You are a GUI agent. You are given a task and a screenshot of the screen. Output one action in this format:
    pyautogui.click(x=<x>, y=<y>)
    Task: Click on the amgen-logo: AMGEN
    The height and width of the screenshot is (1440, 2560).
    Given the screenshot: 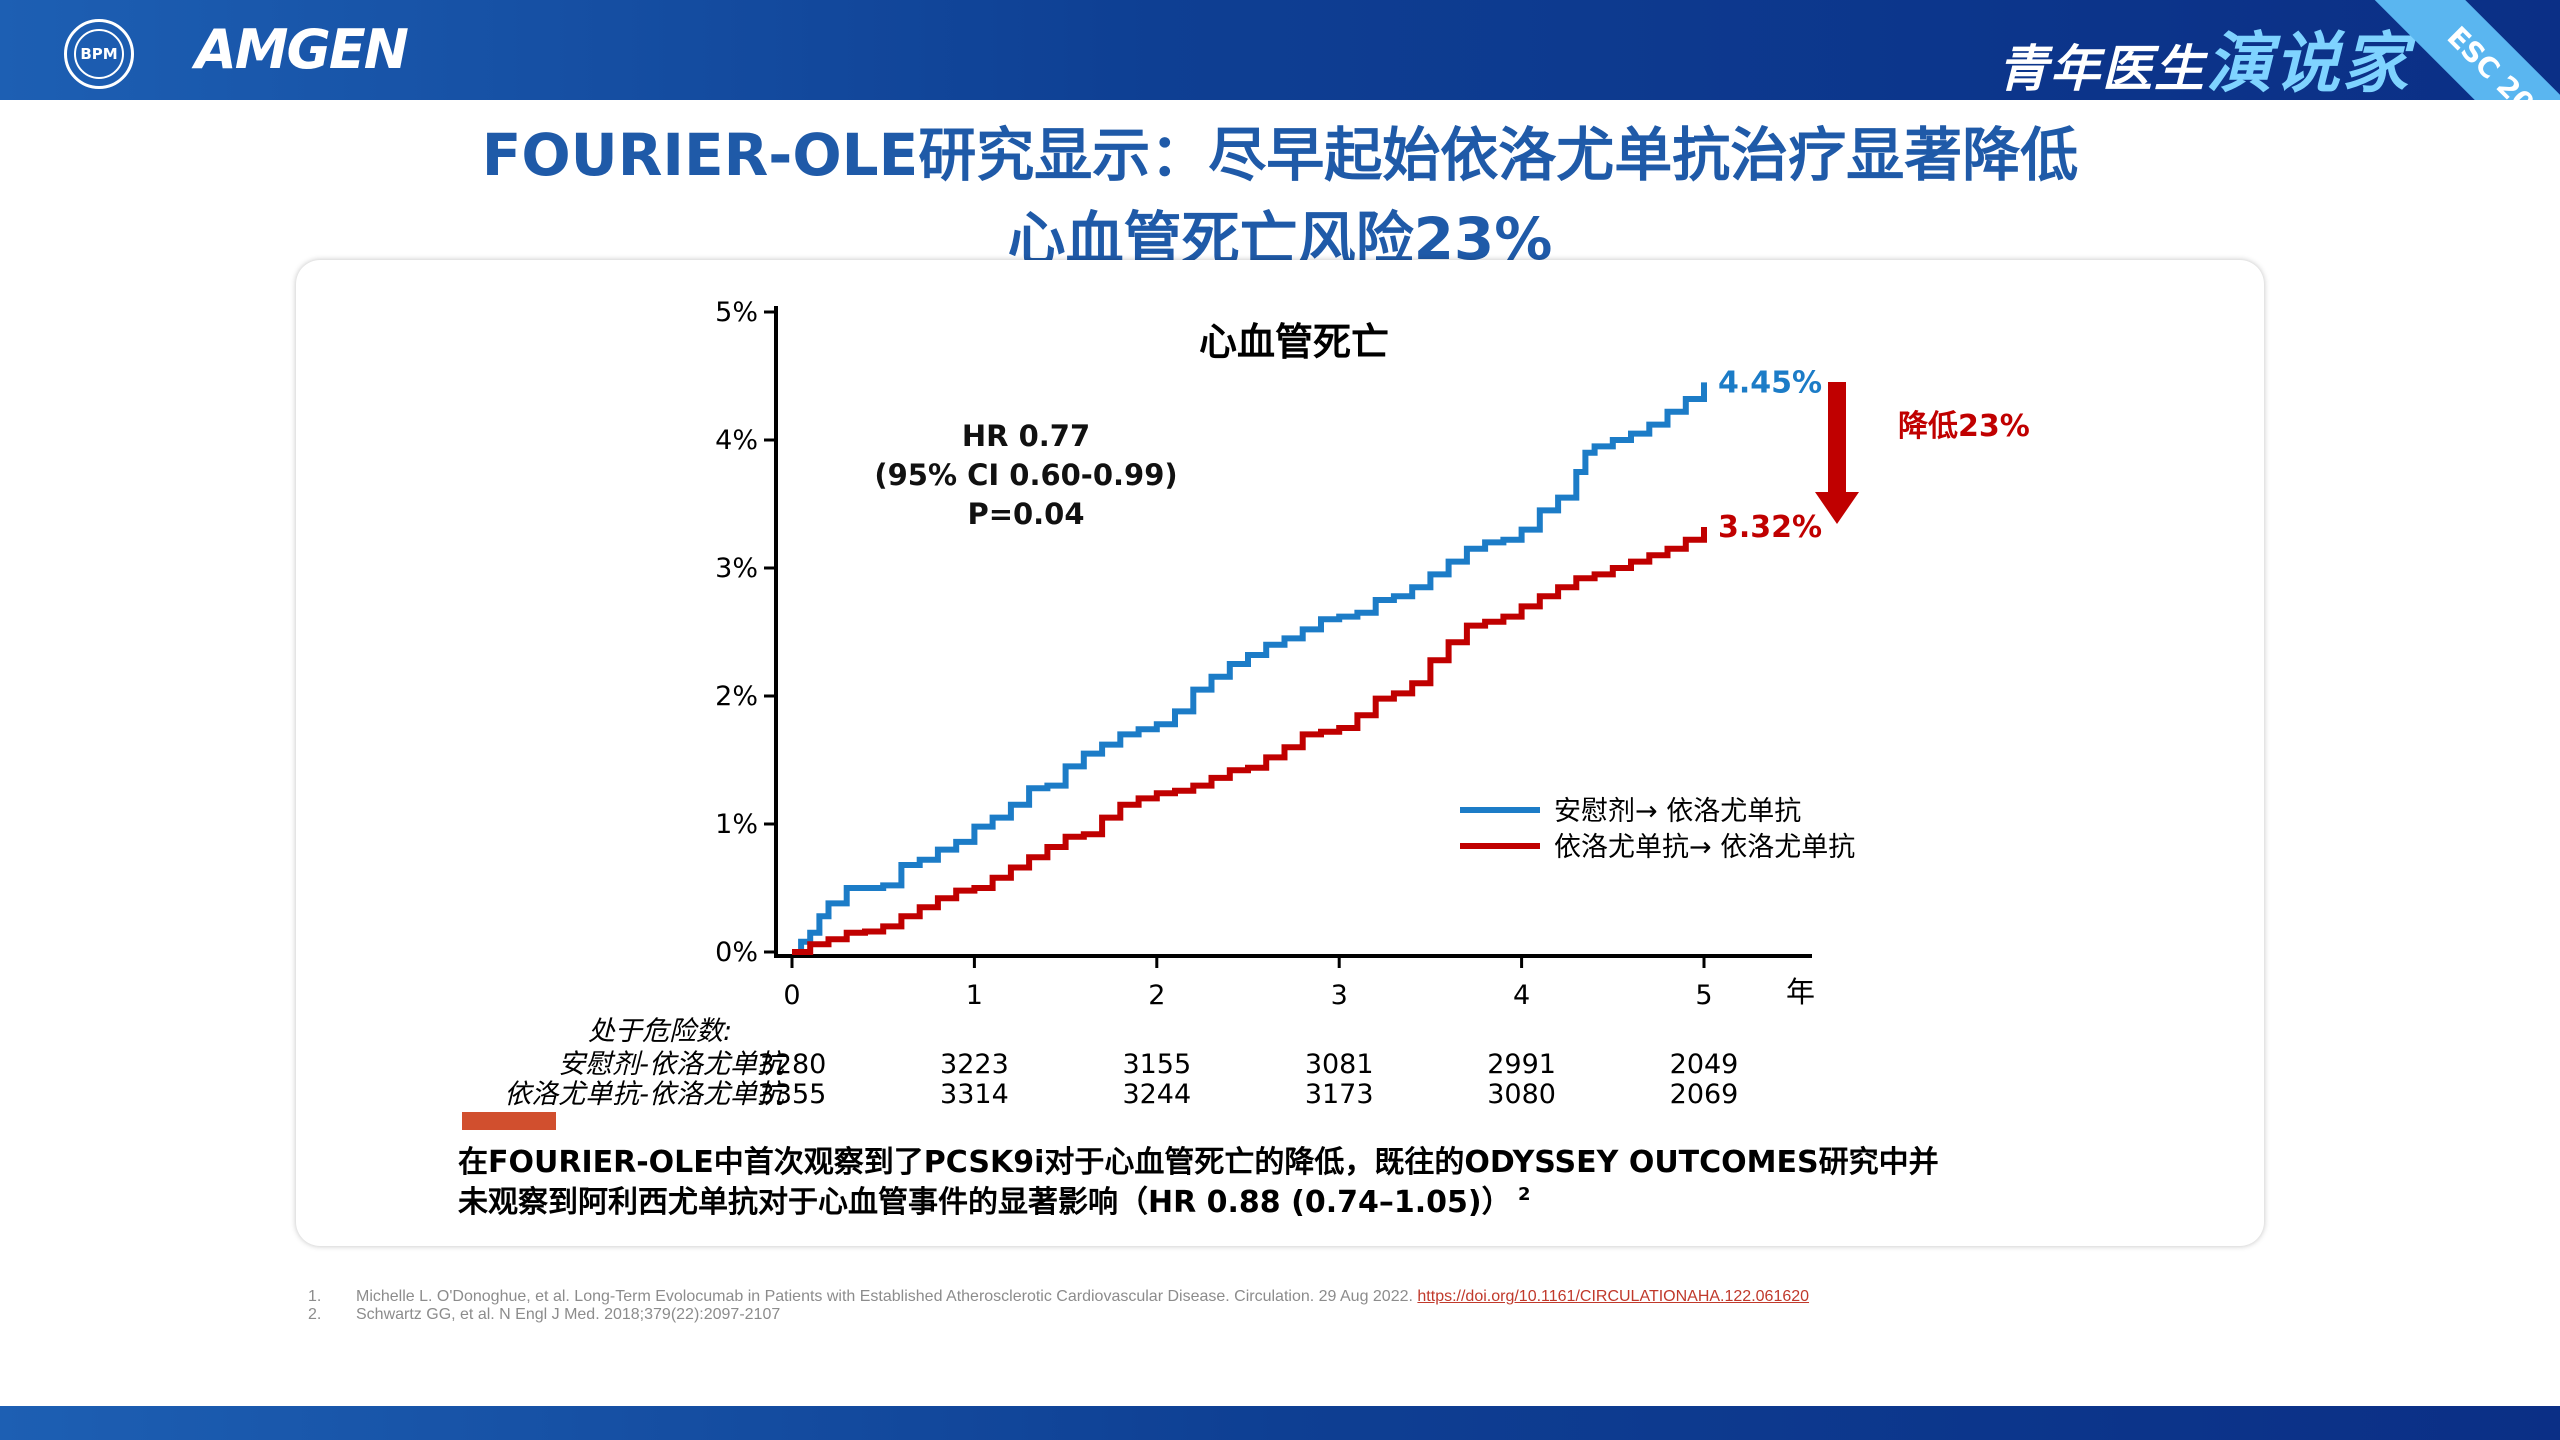 What is the action you would take?
    pyautogui.click(x=302, y=49)
    